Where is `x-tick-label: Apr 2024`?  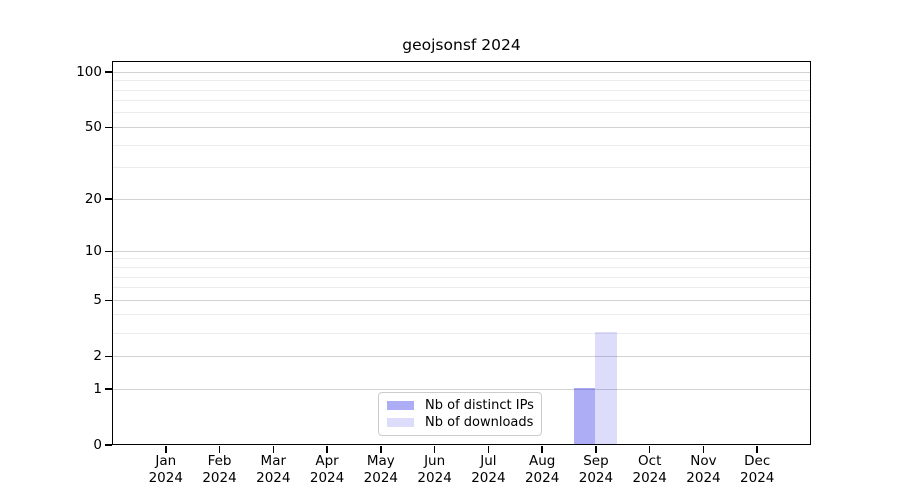
x-tick-label: Apr 2024 is located at coordinates (327, 469).